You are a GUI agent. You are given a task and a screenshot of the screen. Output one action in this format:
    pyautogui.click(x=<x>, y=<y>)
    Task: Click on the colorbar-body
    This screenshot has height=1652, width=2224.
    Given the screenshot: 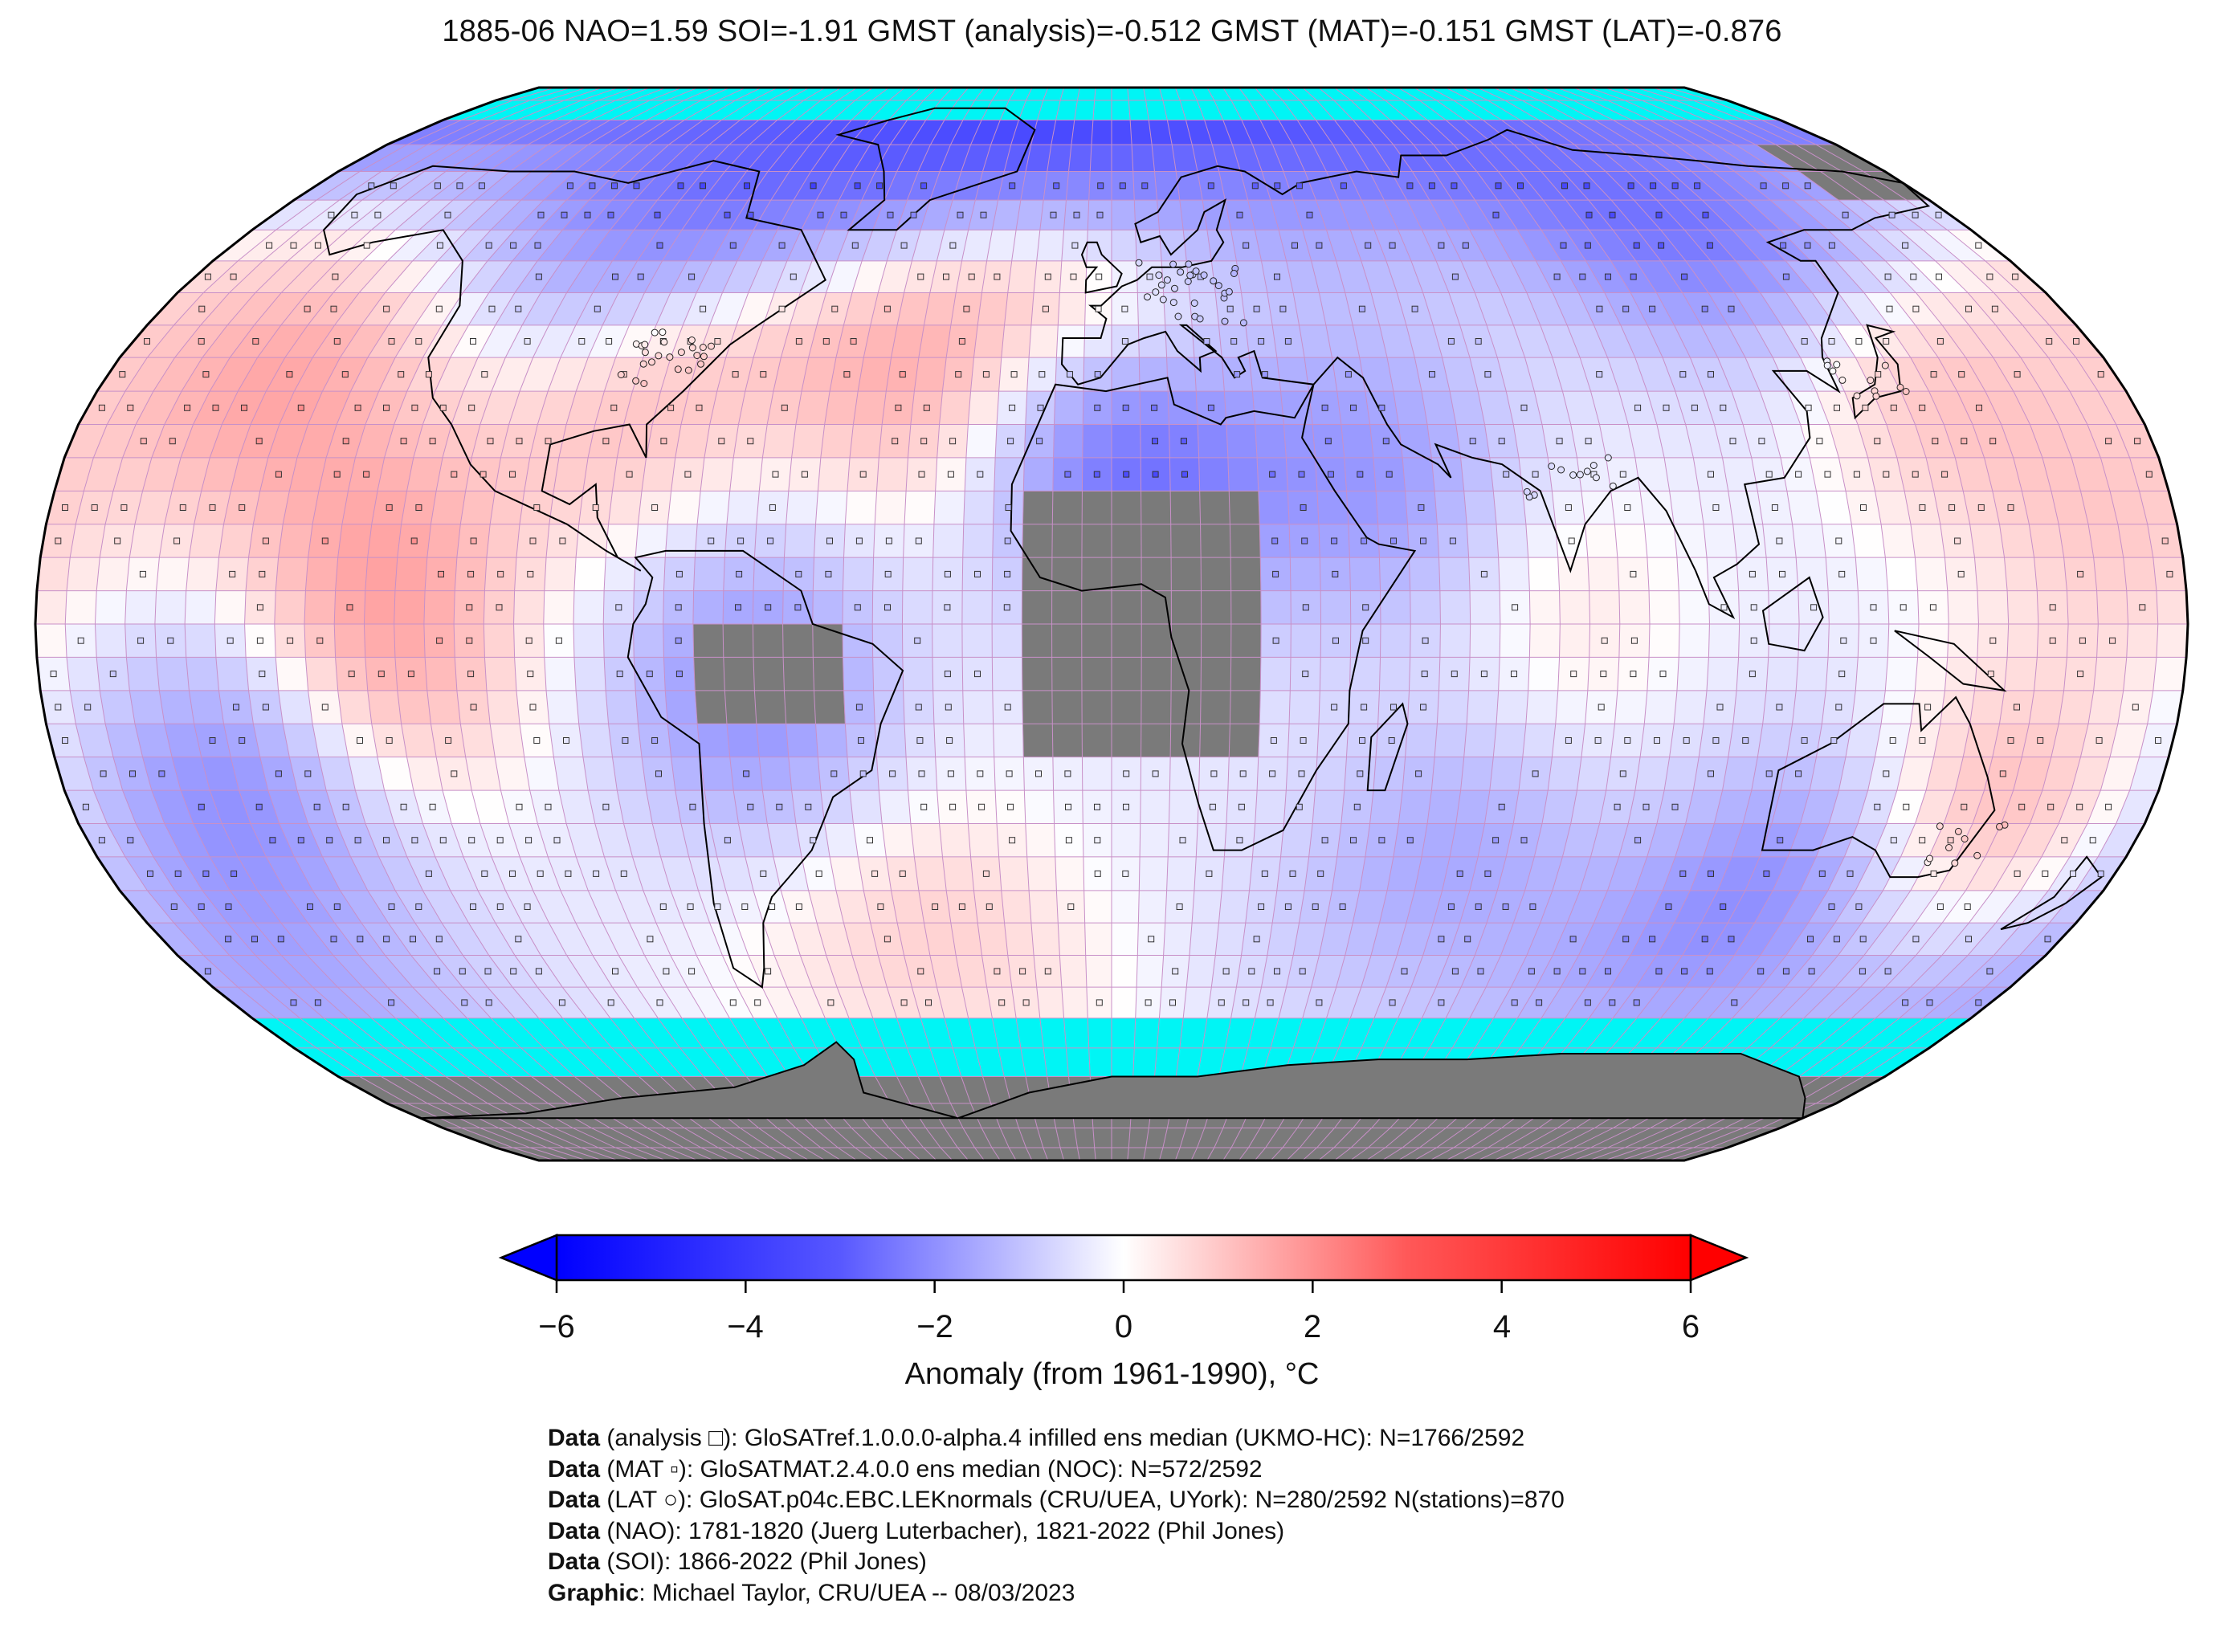 What is the action you would take?
    pyautogui.click(x=1123, y=1258)
    